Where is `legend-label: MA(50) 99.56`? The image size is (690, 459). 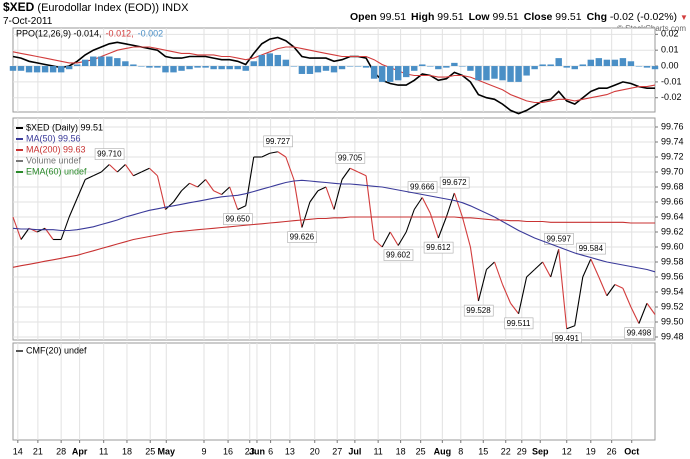 legend-label: MA(50) 99.56 is located at coordinates (53, 138).